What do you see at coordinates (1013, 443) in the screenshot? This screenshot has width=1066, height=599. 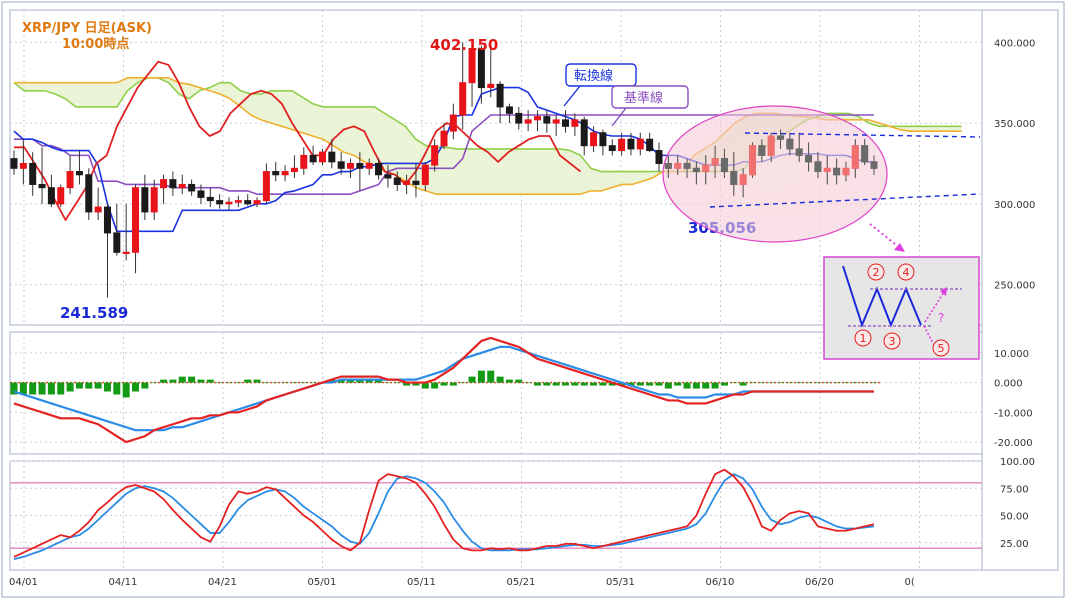 I see `y-tick-label: -20.000` at bounding box center [1013, 443].